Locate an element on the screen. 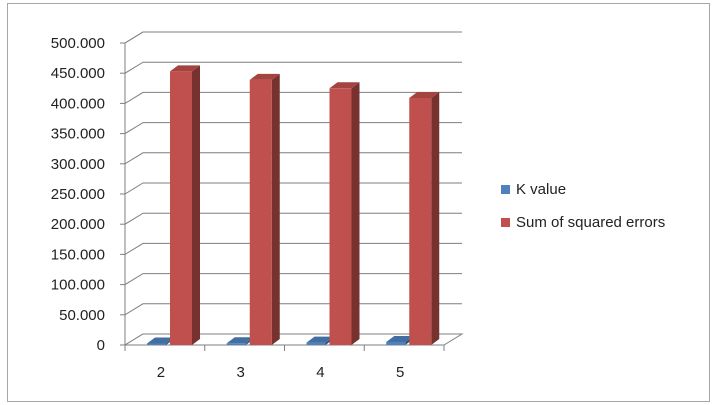  y-tick-label: 150.000 is located at coordinates (78, 254).